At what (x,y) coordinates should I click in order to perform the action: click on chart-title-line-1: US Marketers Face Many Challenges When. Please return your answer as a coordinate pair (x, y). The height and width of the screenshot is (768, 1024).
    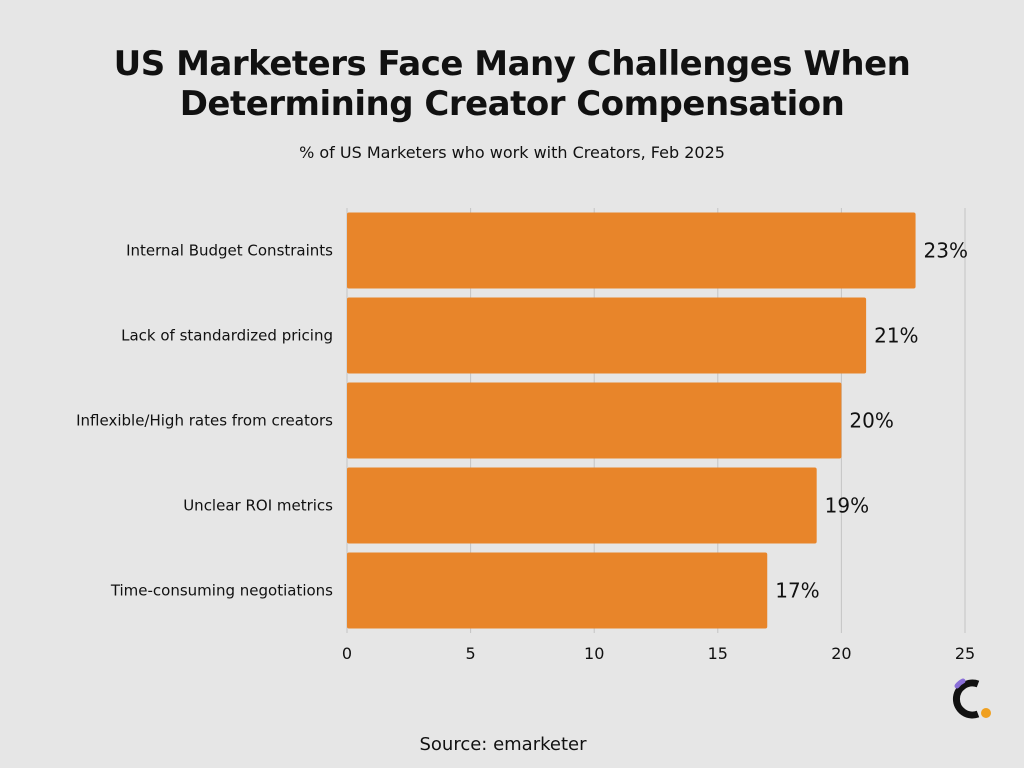
    Looking at the image, I should click on (512, 64).